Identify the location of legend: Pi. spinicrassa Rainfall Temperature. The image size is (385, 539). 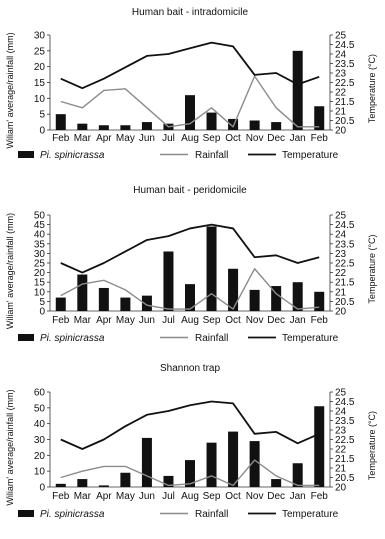
(178, 338).